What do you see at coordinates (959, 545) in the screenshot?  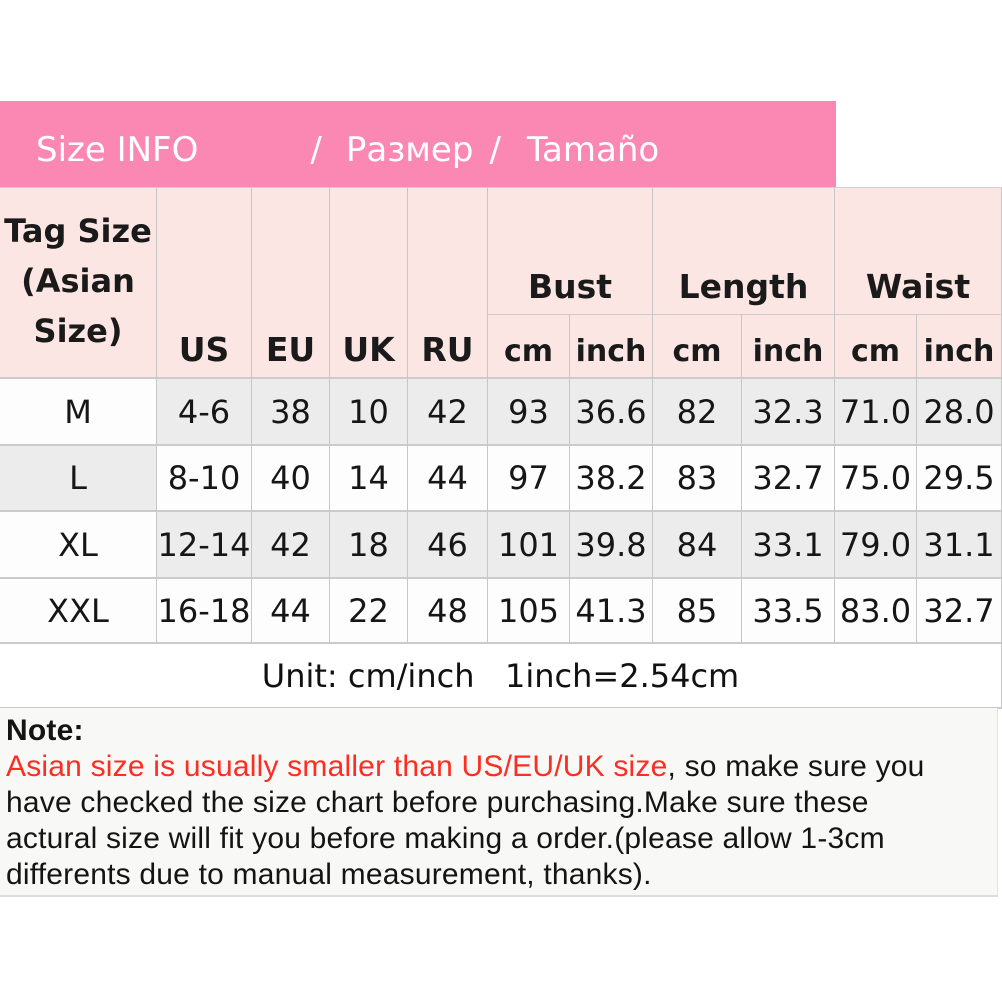 I see `value-cell: 31.1` at bounding box center [959, 545].